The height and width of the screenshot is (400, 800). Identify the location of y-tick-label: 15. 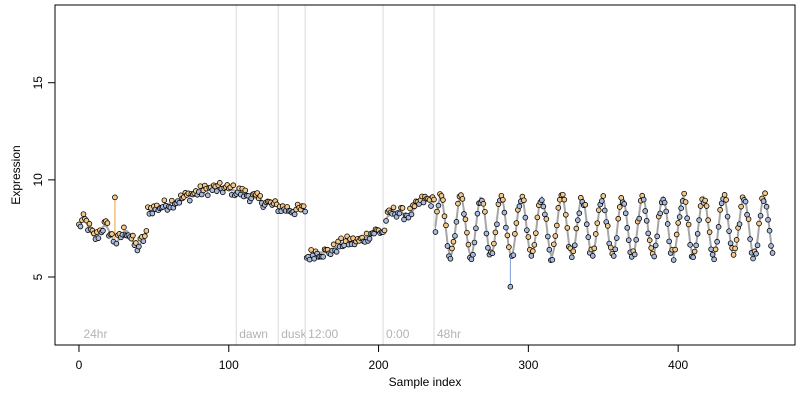
(38, 83).